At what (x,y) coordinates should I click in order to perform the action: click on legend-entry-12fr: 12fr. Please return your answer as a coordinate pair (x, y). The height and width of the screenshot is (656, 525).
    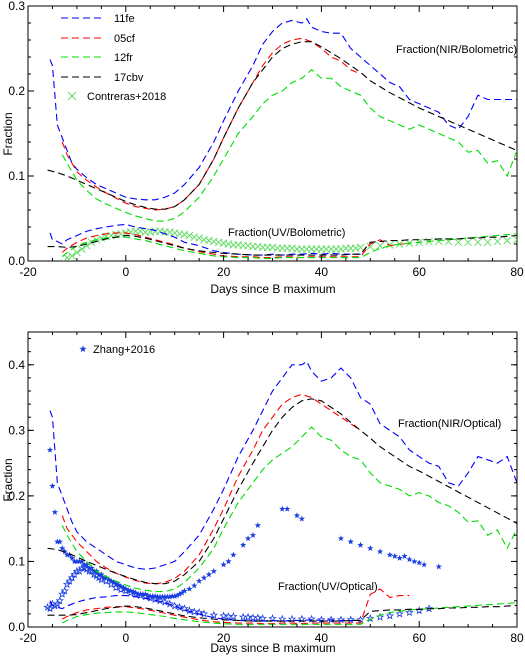
    Looking at the image, I should click on (97, 58).